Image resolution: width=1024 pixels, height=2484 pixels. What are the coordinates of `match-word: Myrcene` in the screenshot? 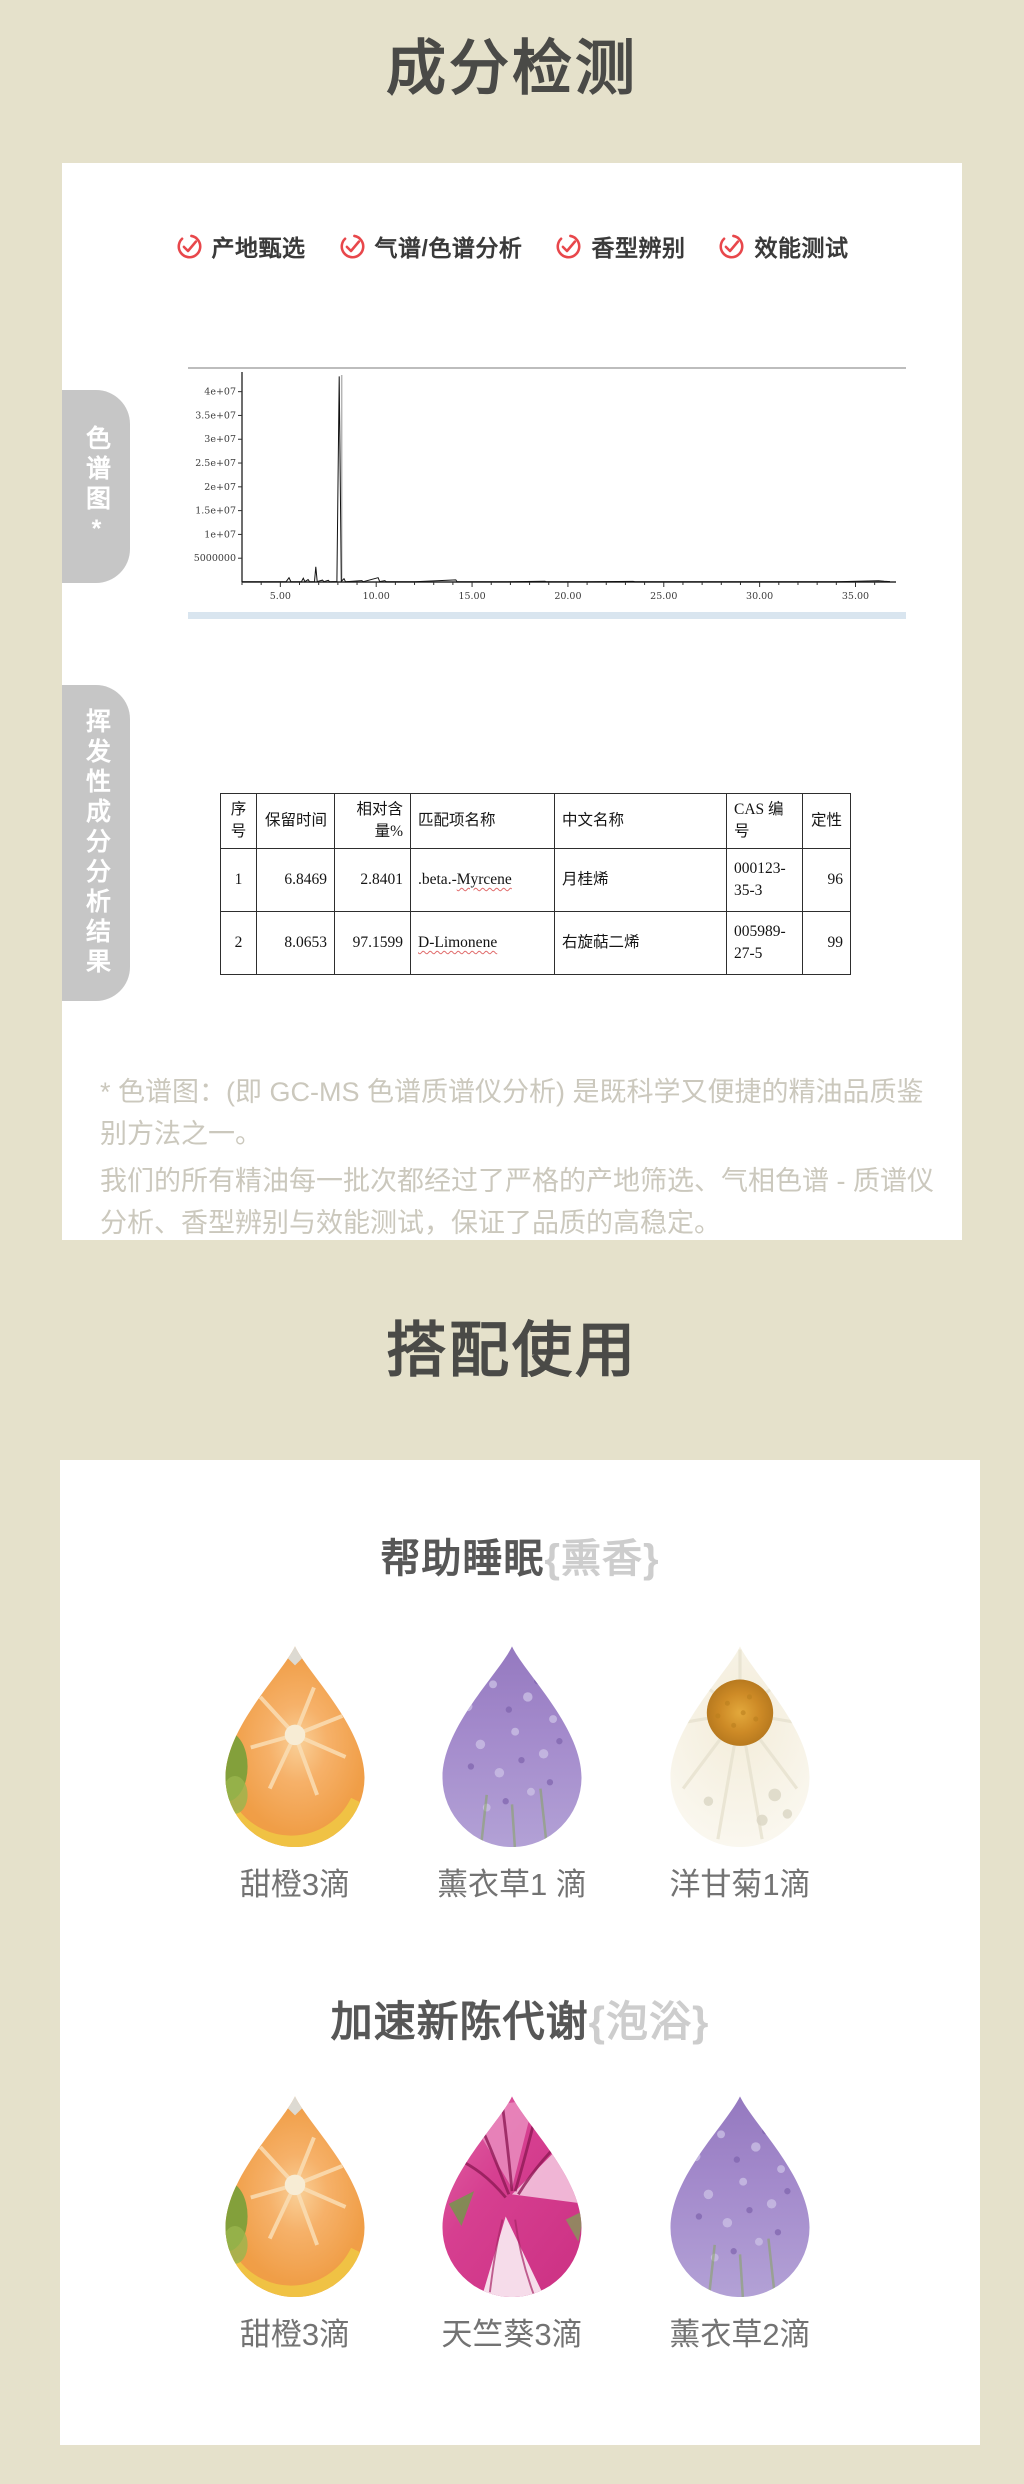 It's located at (484, 879).